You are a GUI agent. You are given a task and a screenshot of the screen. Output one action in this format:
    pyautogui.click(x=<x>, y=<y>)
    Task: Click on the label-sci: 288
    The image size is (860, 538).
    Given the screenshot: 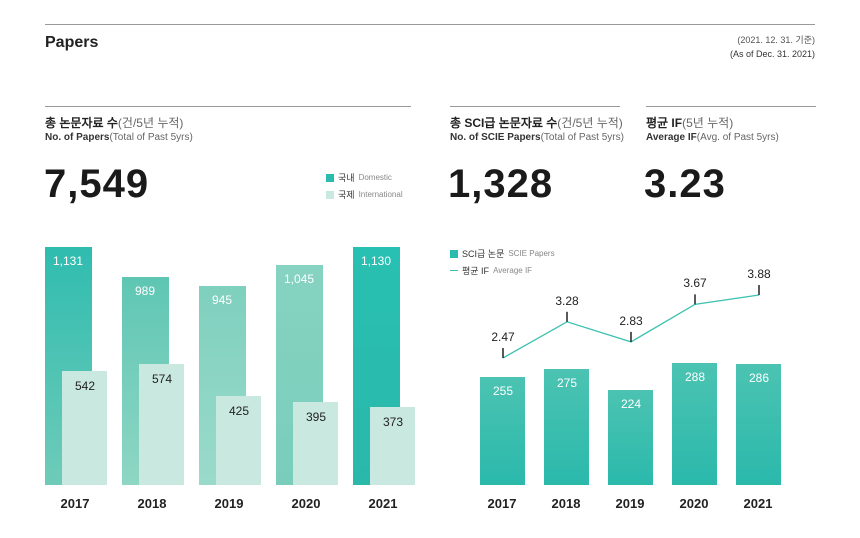 What is the action you would take?
    pyautogui.click(x=695, y=377)
    